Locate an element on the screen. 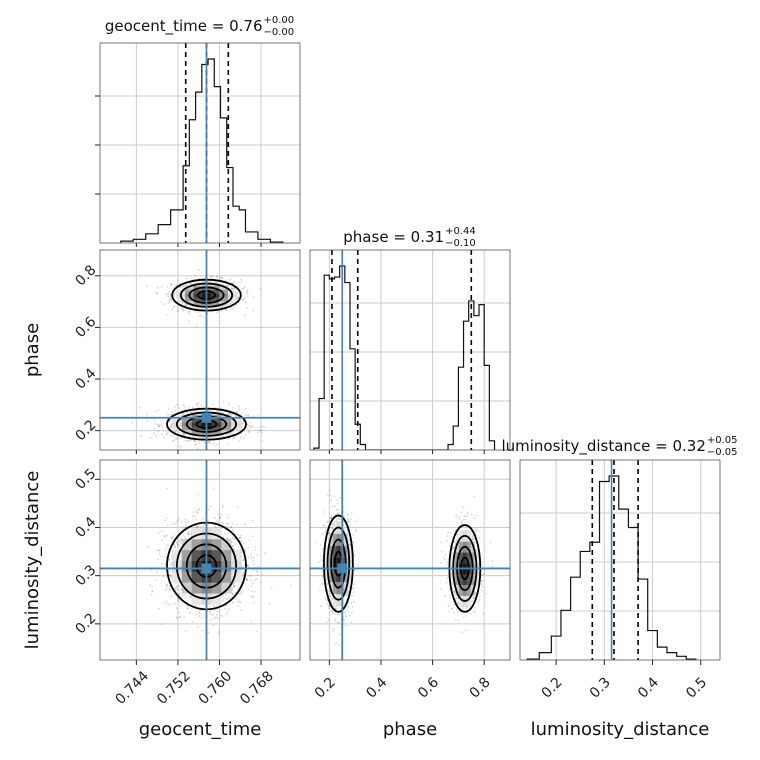 This screenshot has height=760, width=760. y-tick-label: 0.3 is located at coordinates (85, 575).